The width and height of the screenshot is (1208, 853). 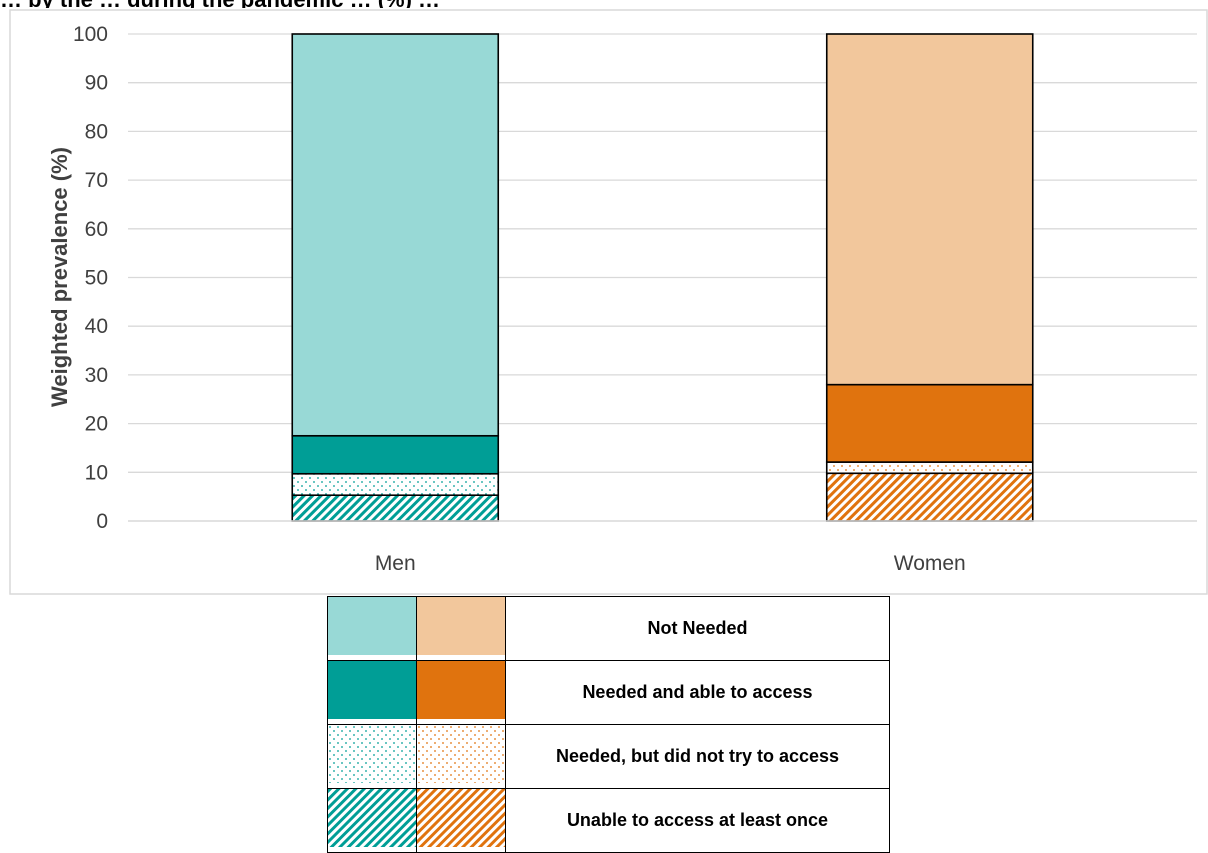 I want to click on legend-swatch-women-not-needed, so click(x=461, y=628).